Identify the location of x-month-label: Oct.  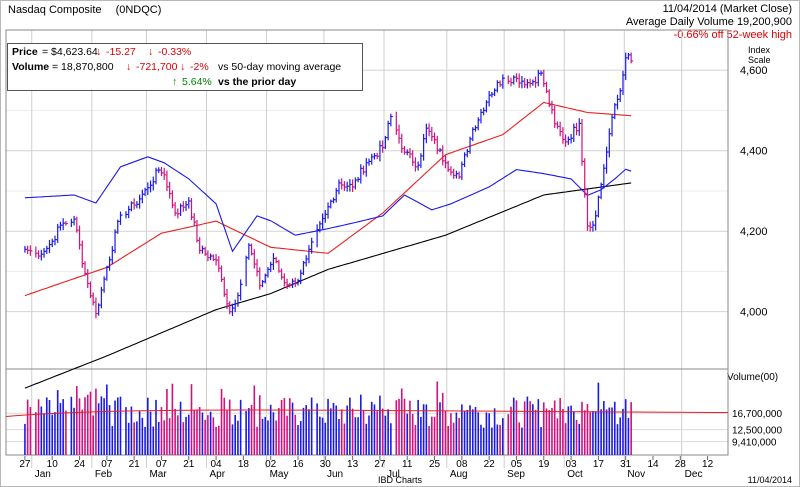
(575, 474).